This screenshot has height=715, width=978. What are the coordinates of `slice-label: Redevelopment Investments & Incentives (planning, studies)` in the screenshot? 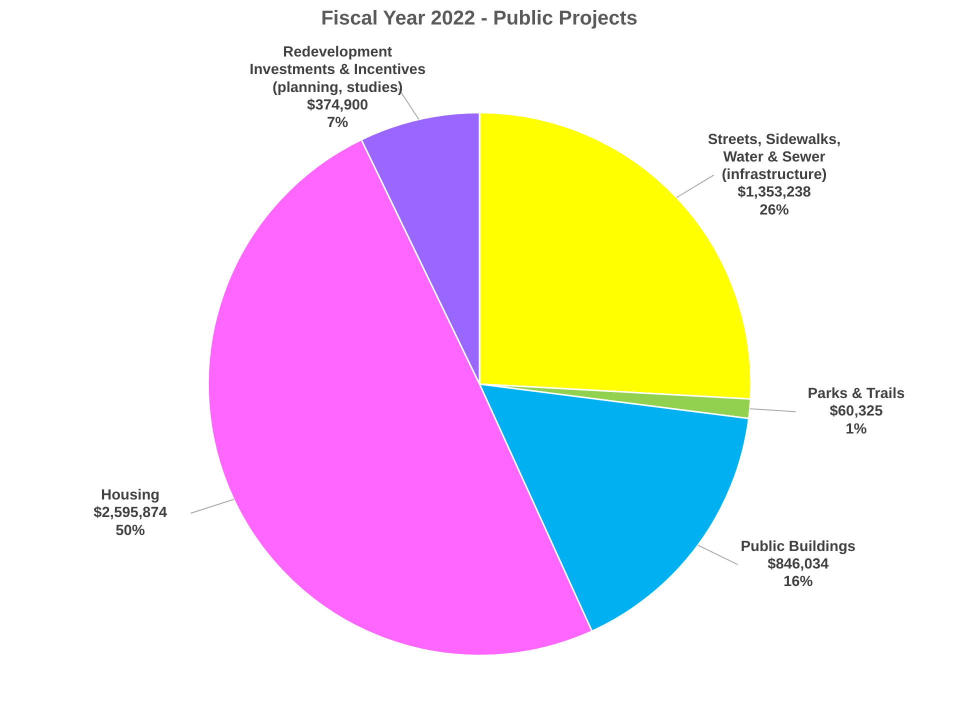 It's located at (338, 70).